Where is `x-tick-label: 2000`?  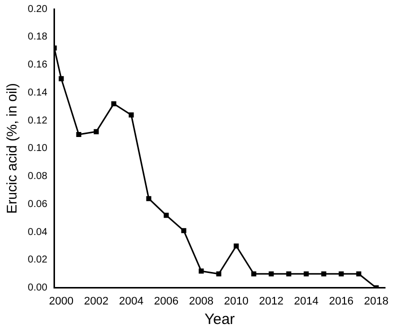
x-tick-label: 2000 is located at coordinates (61, 301).